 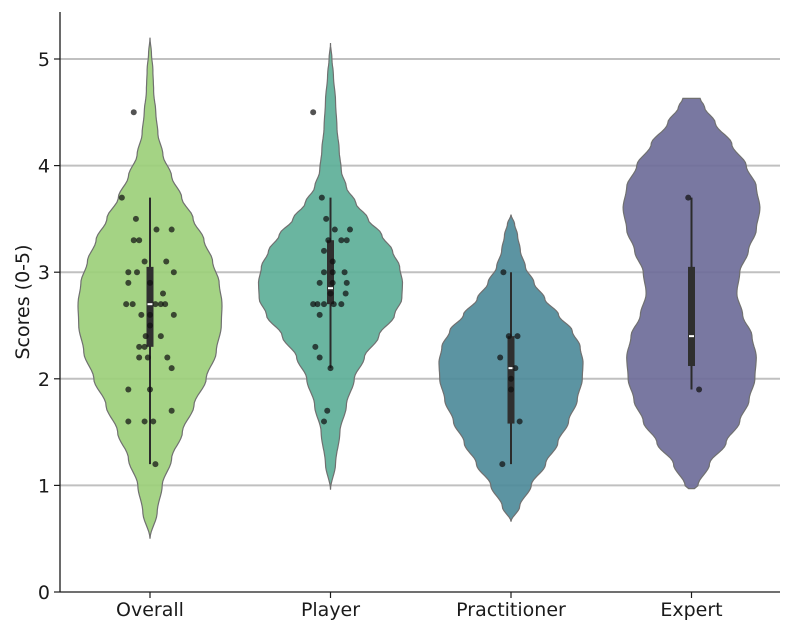 I want to click on y-tick-label: 5, so click(x=44, y=60).